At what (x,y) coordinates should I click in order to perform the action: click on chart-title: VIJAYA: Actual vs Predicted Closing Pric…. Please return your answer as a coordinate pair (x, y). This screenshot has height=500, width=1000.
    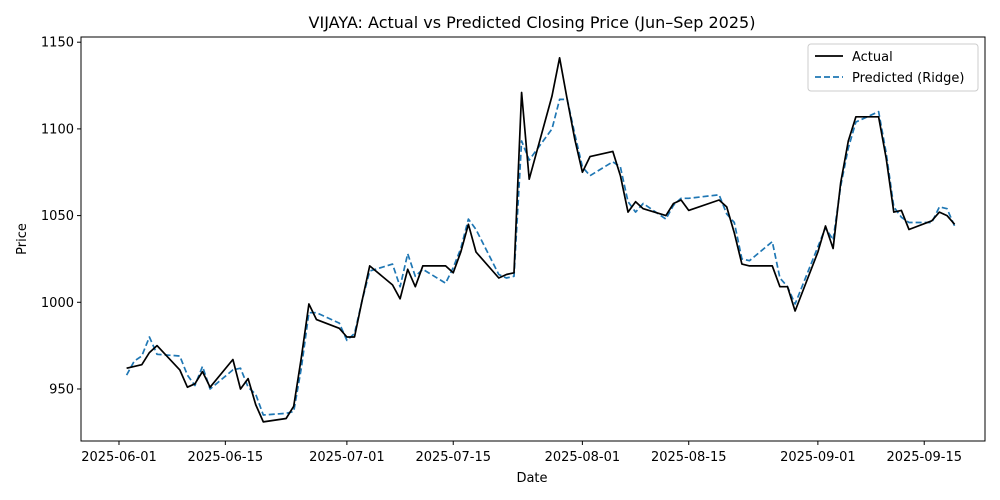
    Looking at the image, I should click on (532, 22).